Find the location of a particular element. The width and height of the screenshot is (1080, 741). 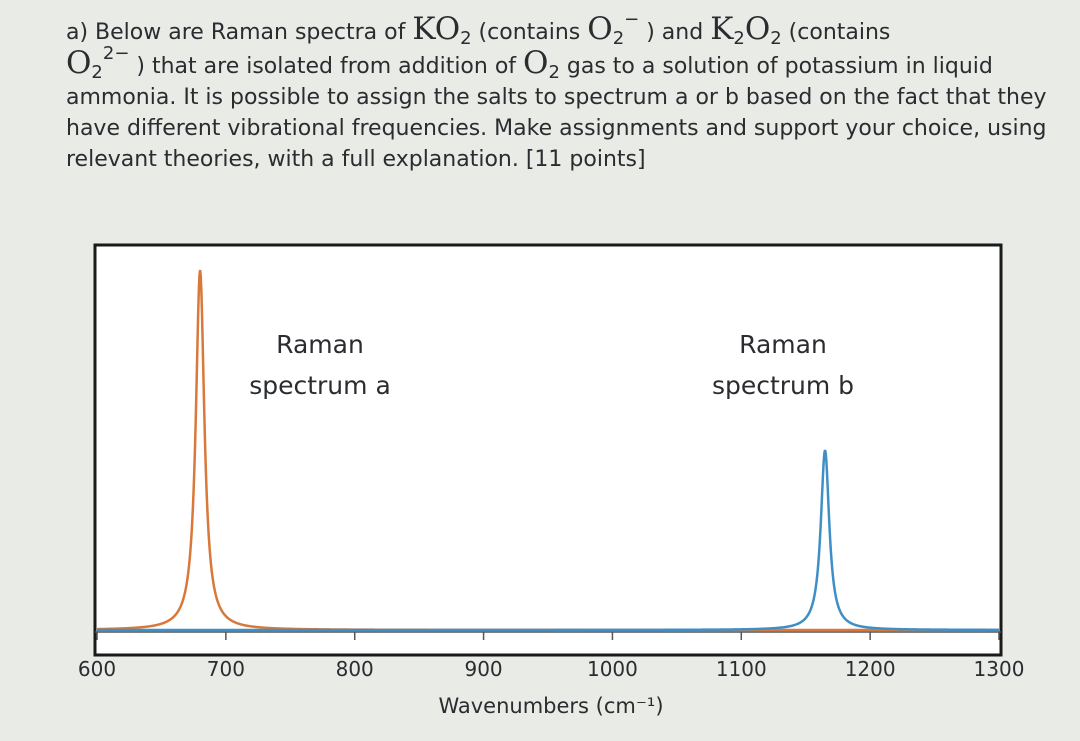

x-tick-label: 900 is located at coordinates (483, 669).